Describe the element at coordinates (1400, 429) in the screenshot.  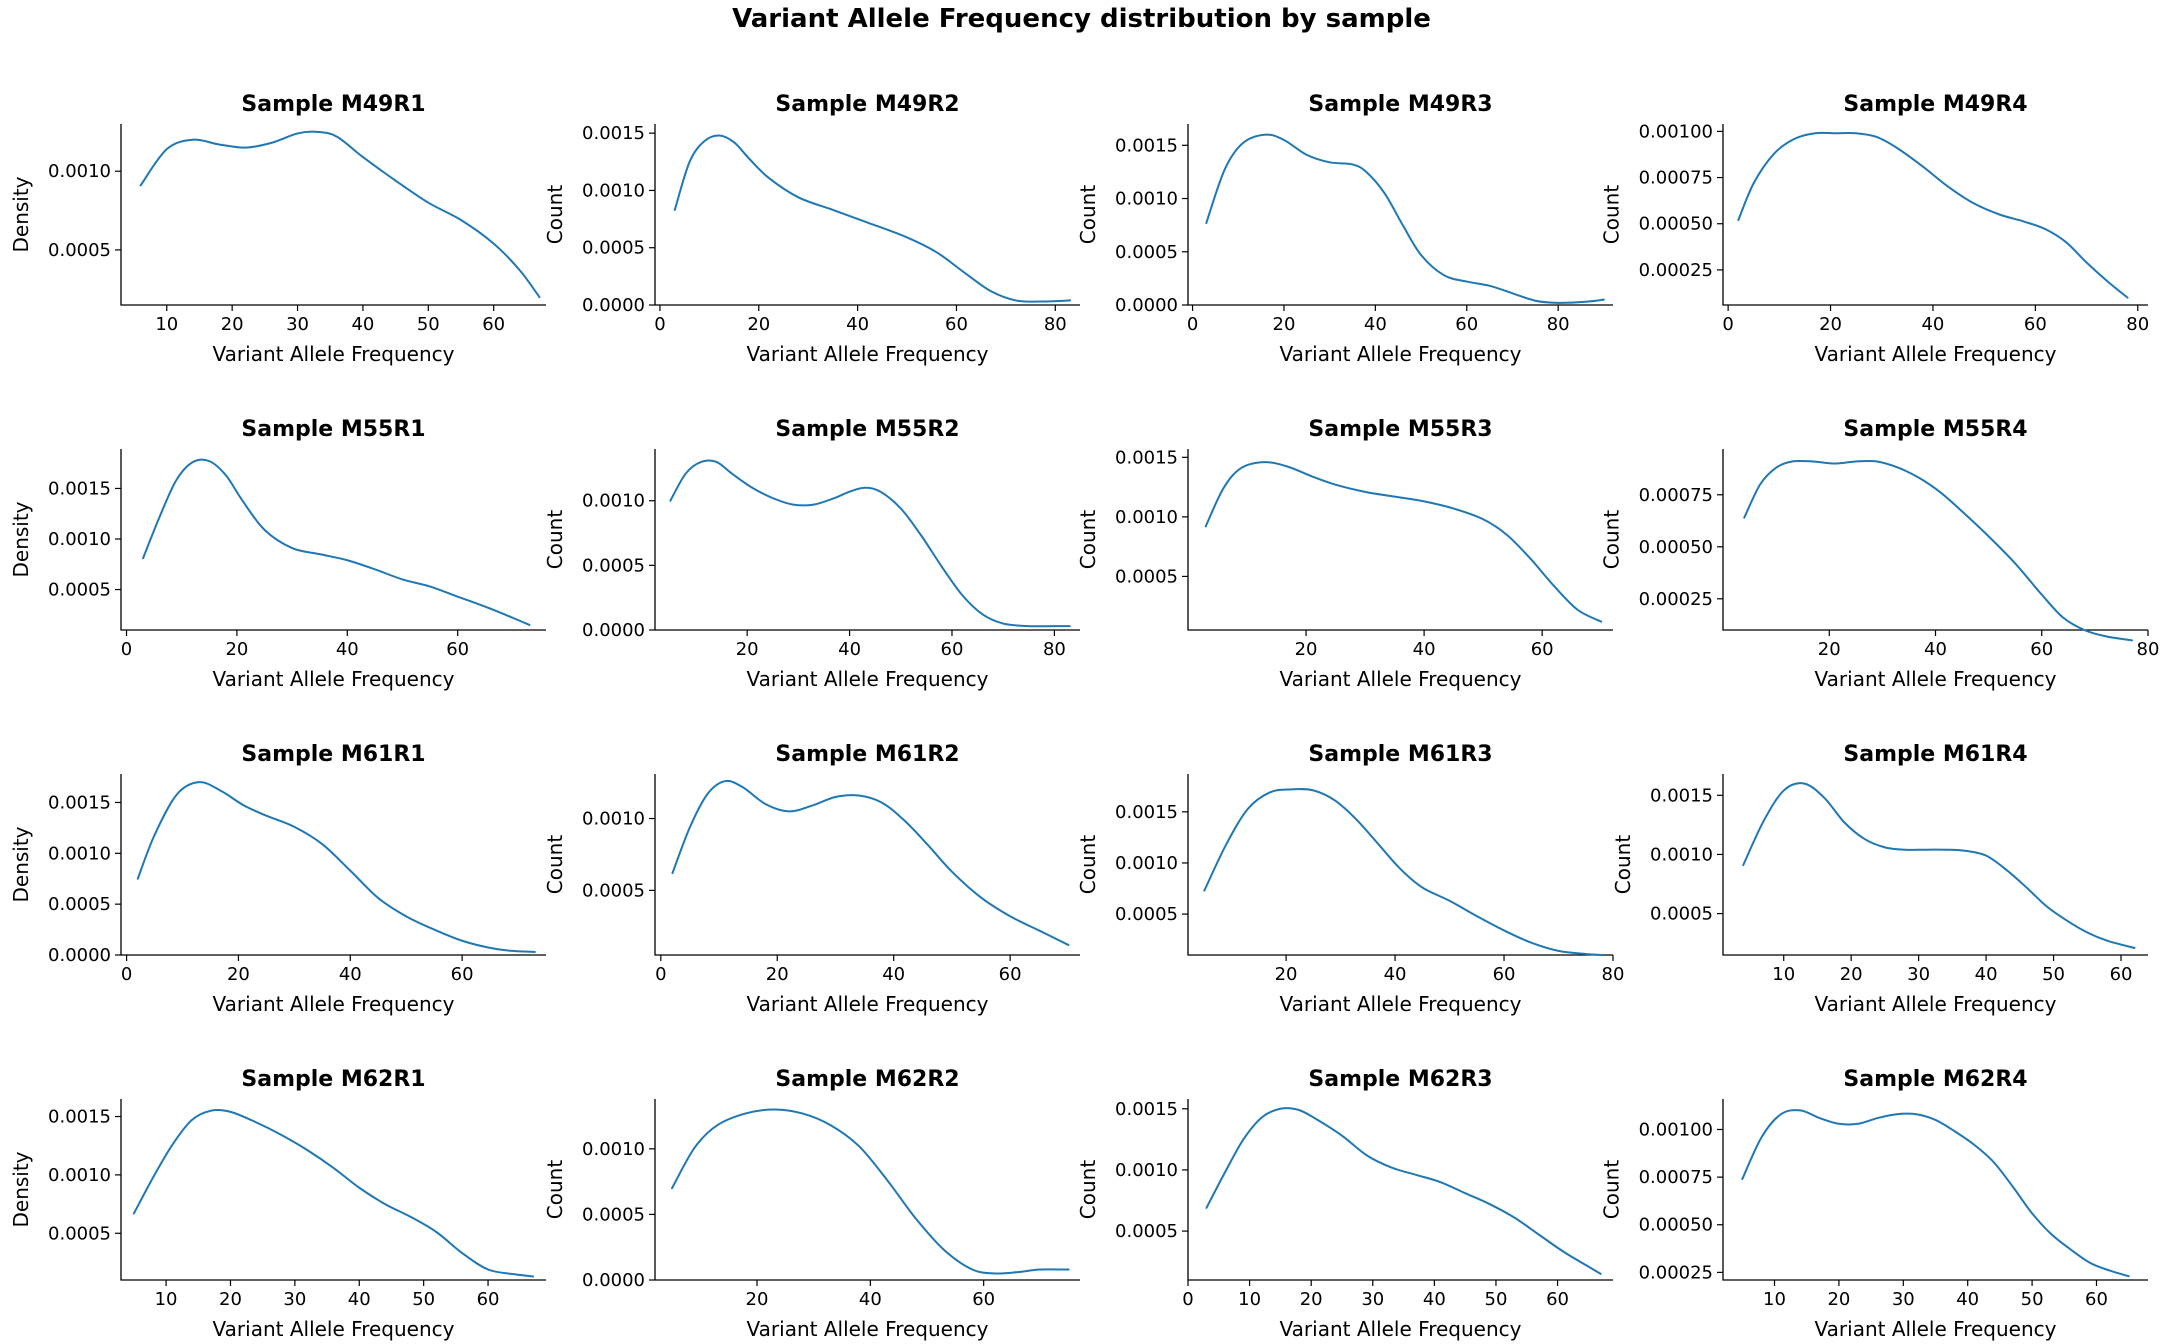
I see `subplot-title: Sample M55R3` at that location.